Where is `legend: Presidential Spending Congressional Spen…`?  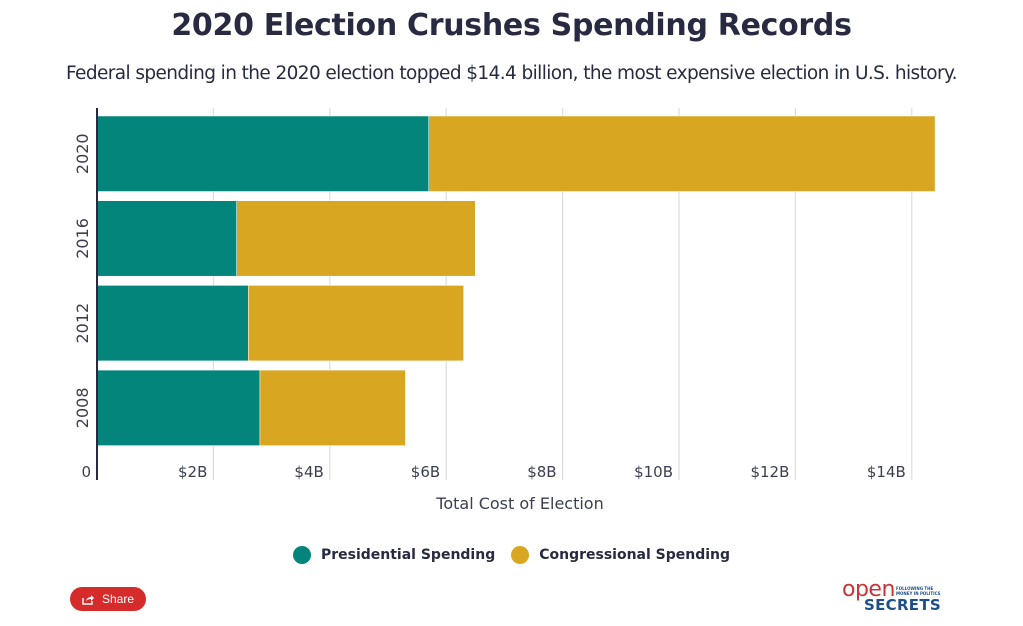
legend: Presidential Spending Congressional Spen… is located at coordinates (511, 555).